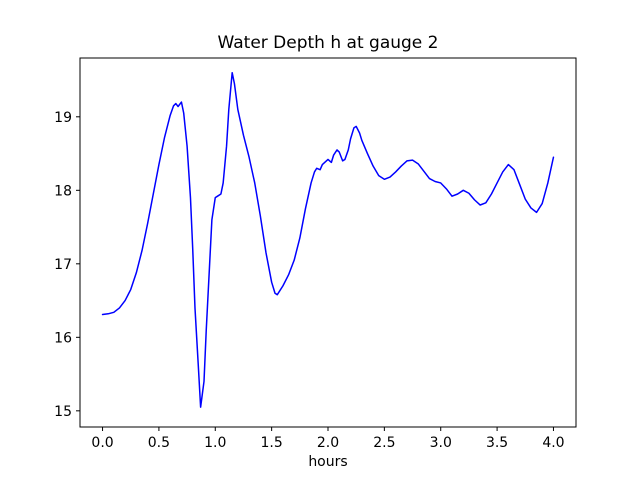 This screenshot has width=640, height=480. I want to click on x-tick-label: 2.0, so click(328, 443).